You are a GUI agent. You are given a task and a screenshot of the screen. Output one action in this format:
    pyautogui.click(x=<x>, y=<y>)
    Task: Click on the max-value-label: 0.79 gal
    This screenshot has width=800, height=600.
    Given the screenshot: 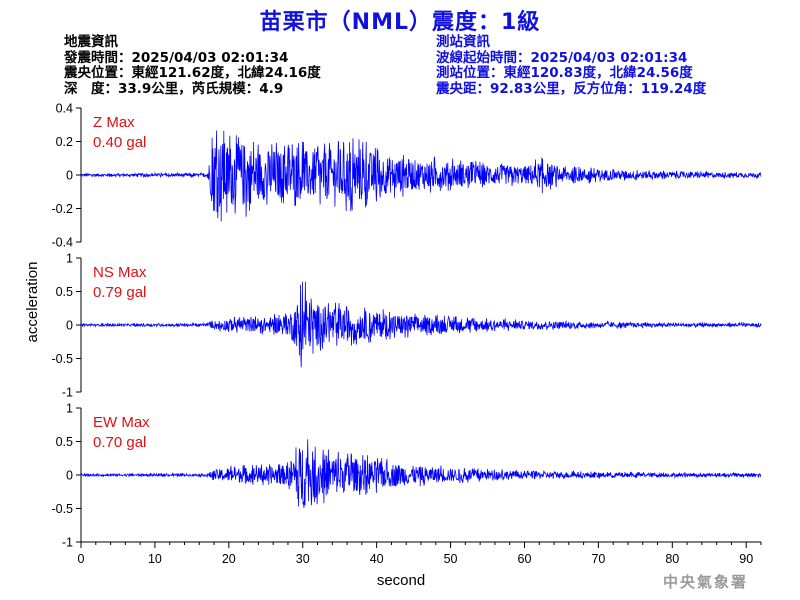 What is the action you would take?
    pyautogui.click(x=119, y=292)
    